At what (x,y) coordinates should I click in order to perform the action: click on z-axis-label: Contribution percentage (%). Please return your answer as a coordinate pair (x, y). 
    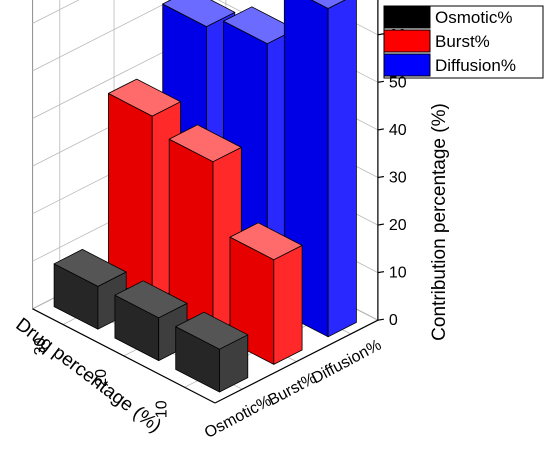
    Looking at the image, I should click on (439, 222).